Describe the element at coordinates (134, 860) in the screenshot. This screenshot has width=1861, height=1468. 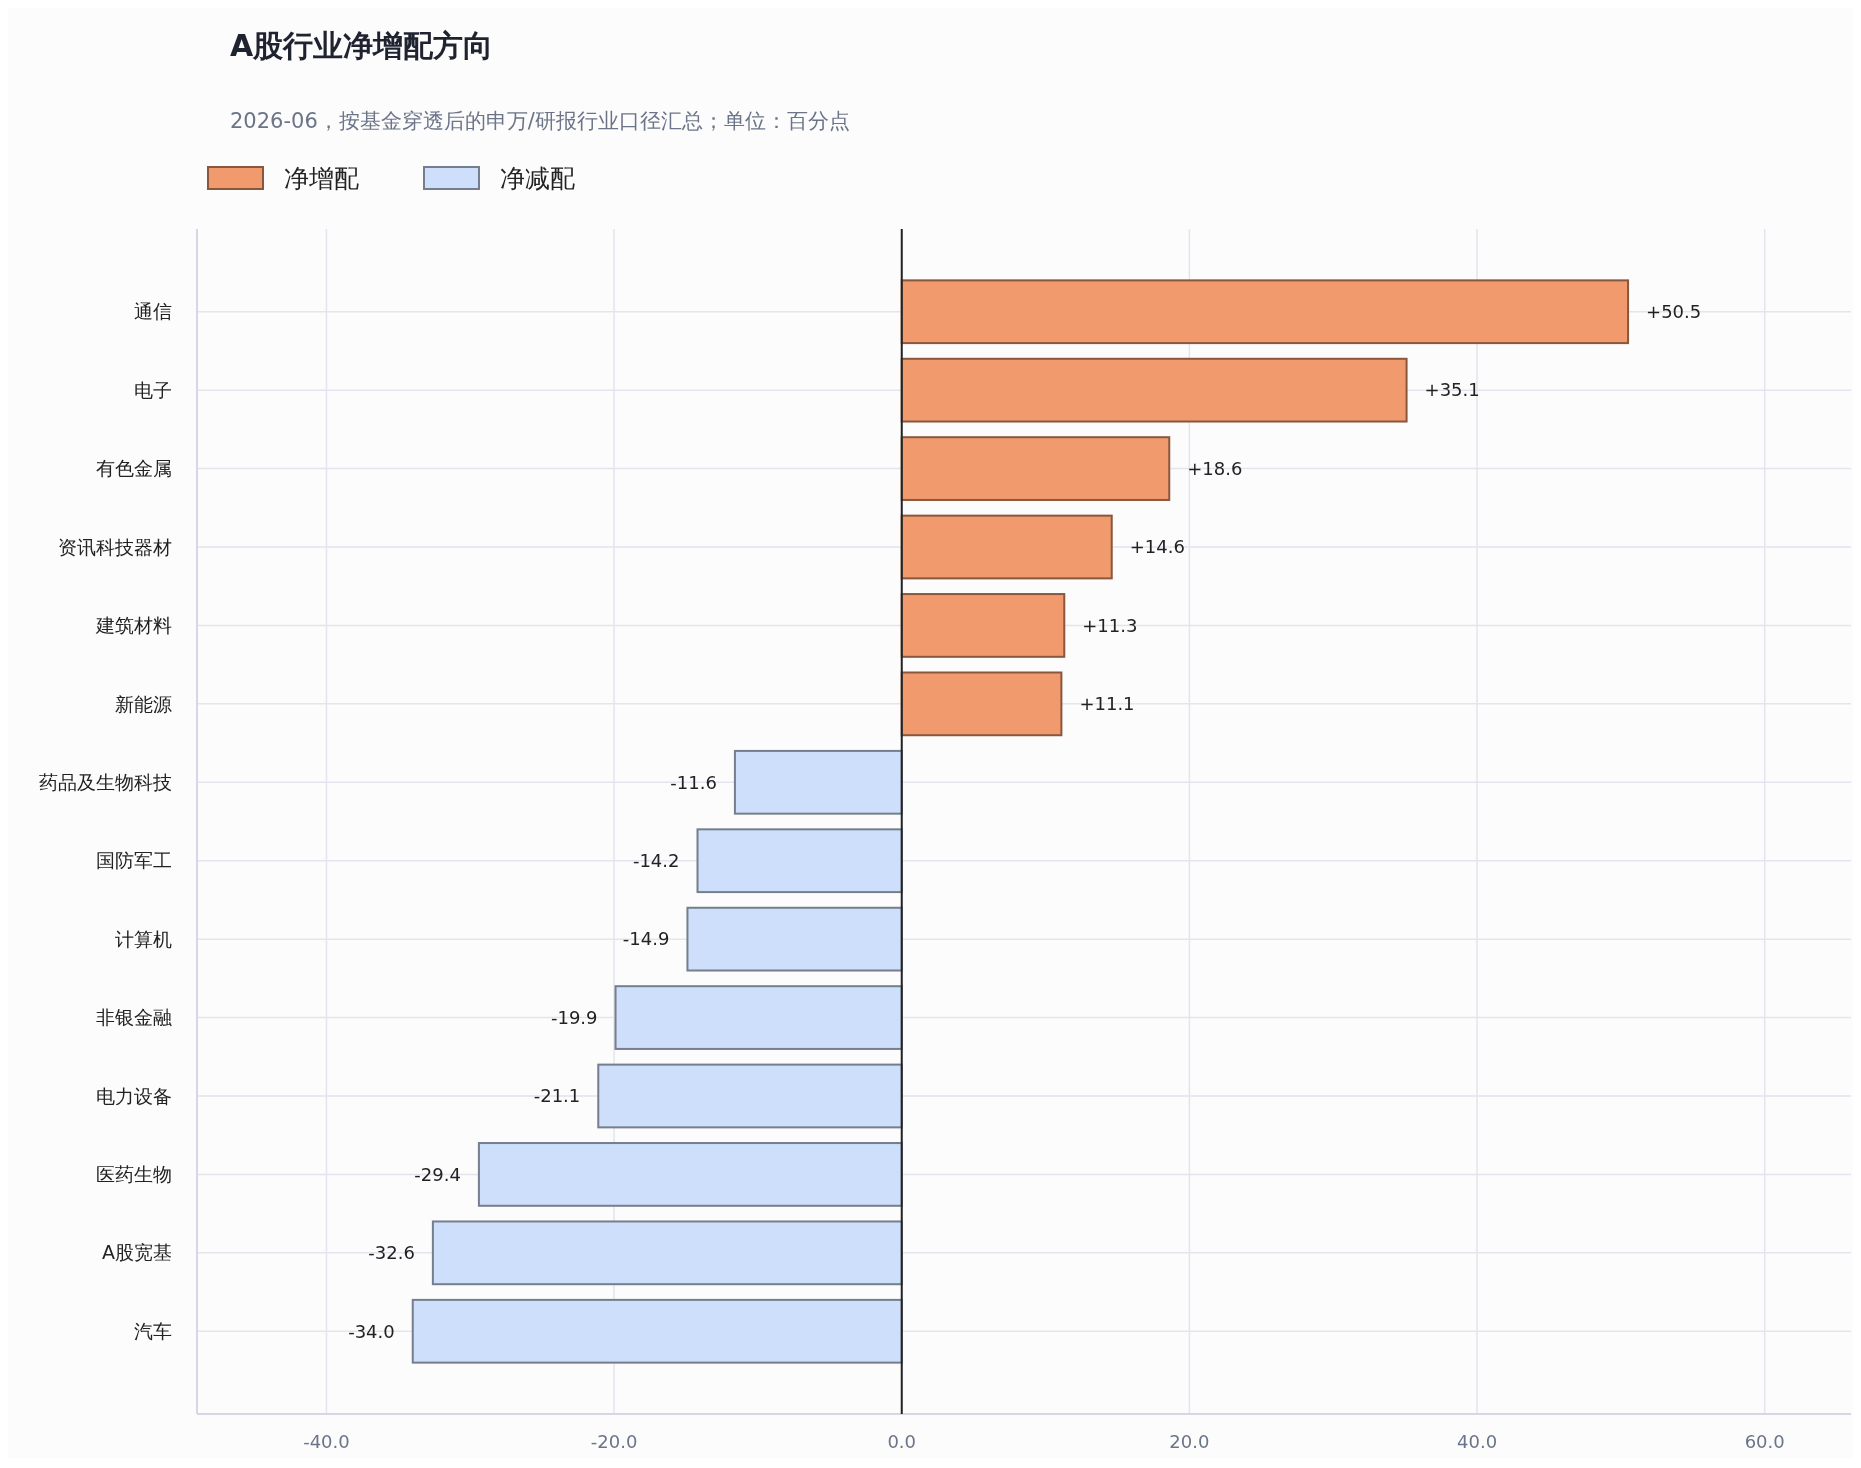
I see `y-tick-label: 国防军工` at that location.